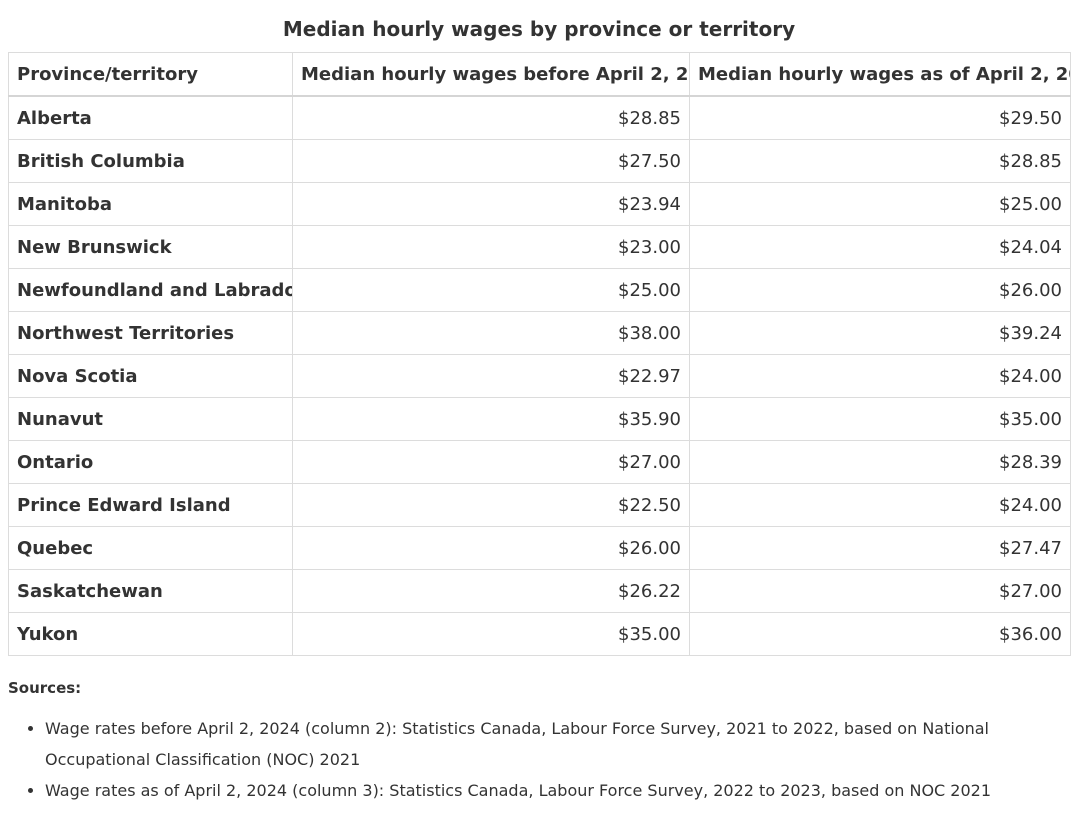 This screenshot has height=814, width=1080. I want to click on wage-before-cell: $27.50, so click(491, 161).